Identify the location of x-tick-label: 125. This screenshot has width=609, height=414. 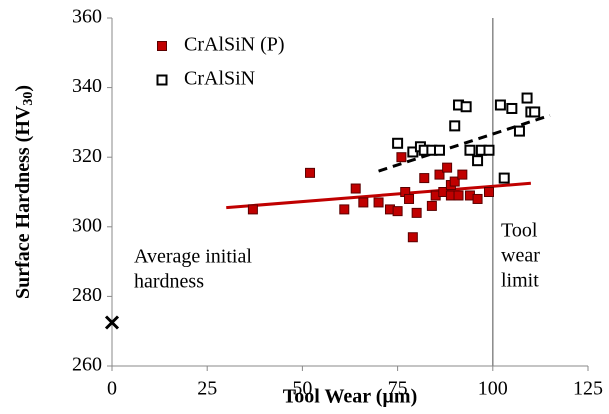
(588, 389).